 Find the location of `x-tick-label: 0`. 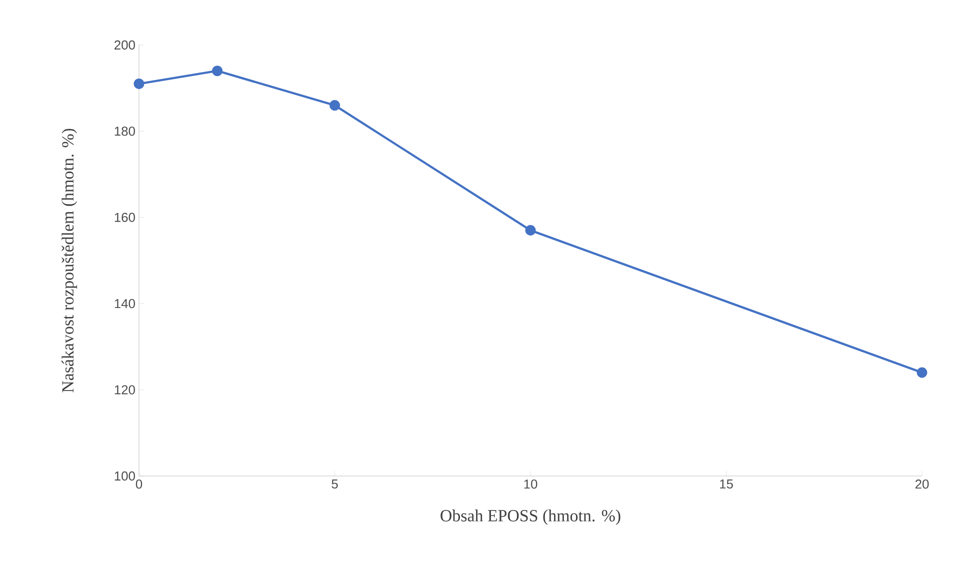

x-tick-label: 0 is located at coordinates (139, 484).